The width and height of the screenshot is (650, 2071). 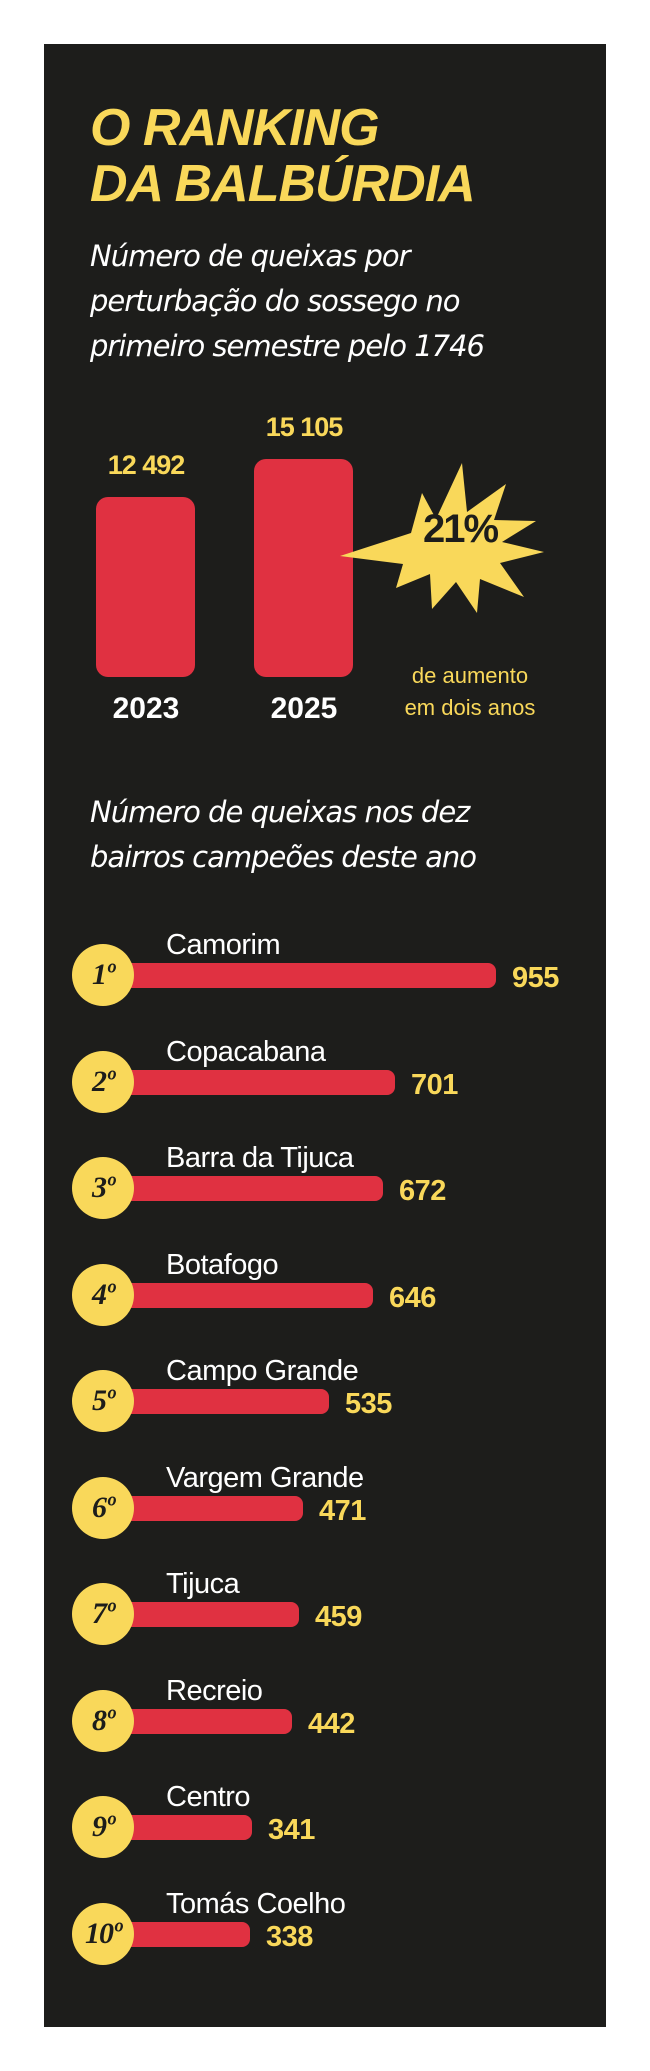 I want to click on rank-number: 8º, so click(x=103, y=1720).